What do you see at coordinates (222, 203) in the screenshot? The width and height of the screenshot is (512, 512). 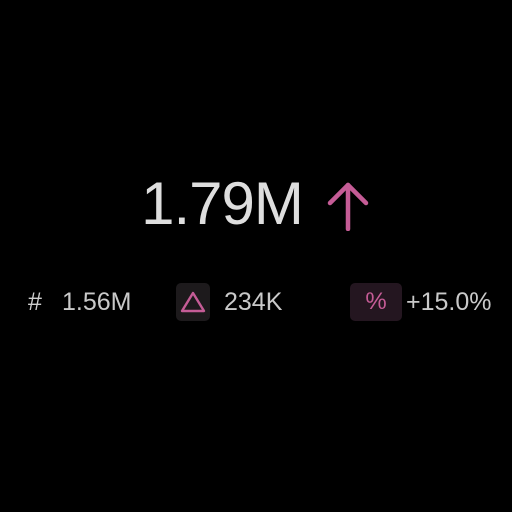 I see `kpi-main-value: 1.79M` at bounding box center [222, 203].